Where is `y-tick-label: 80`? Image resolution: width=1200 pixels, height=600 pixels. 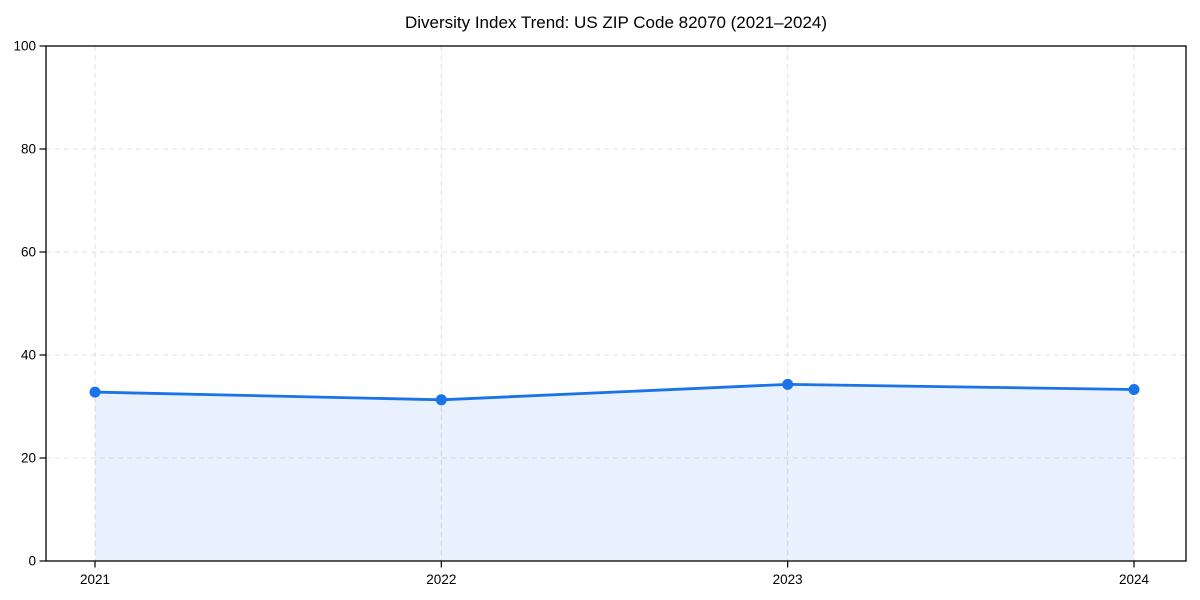 y-tick-label: 80 is located at coordinates (28, 149).